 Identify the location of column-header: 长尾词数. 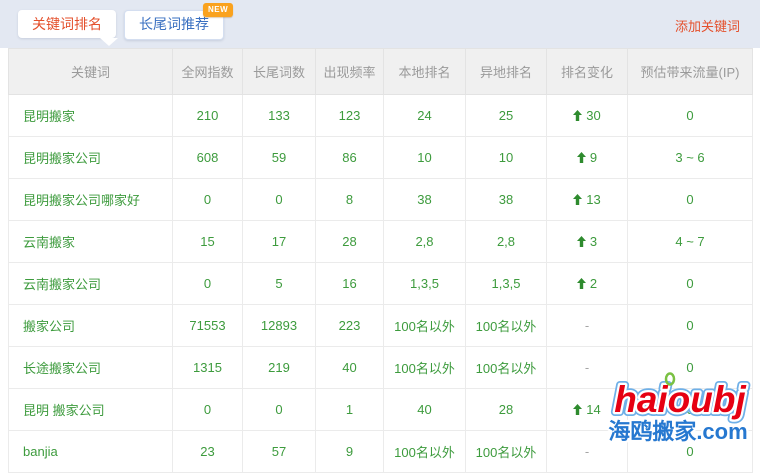
(279, 71).